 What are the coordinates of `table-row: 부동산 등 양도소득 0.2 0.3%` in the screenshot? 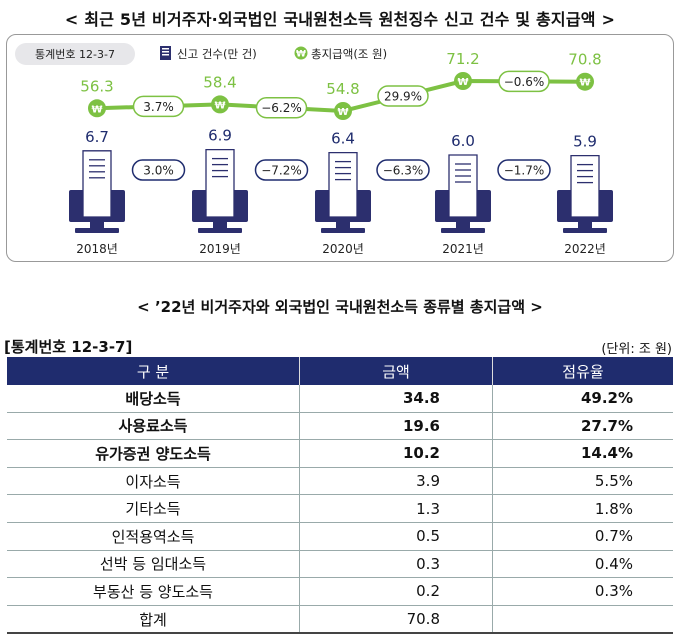 It's located at (340, 591).